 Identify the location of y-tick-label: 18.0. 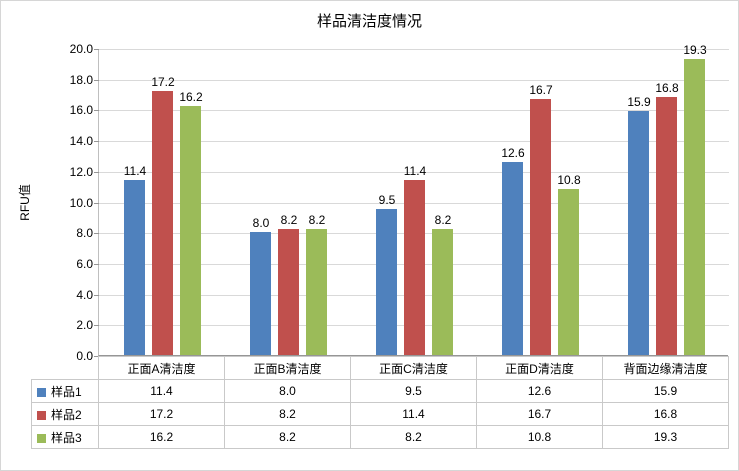
(81, 79).